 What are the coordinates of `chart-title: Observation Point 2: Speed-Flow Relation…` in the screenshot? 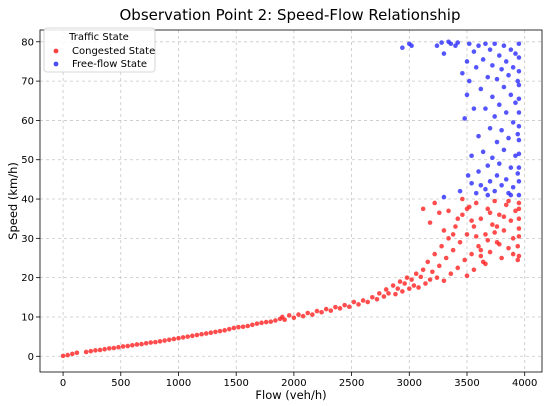 It's located at (289, 15).